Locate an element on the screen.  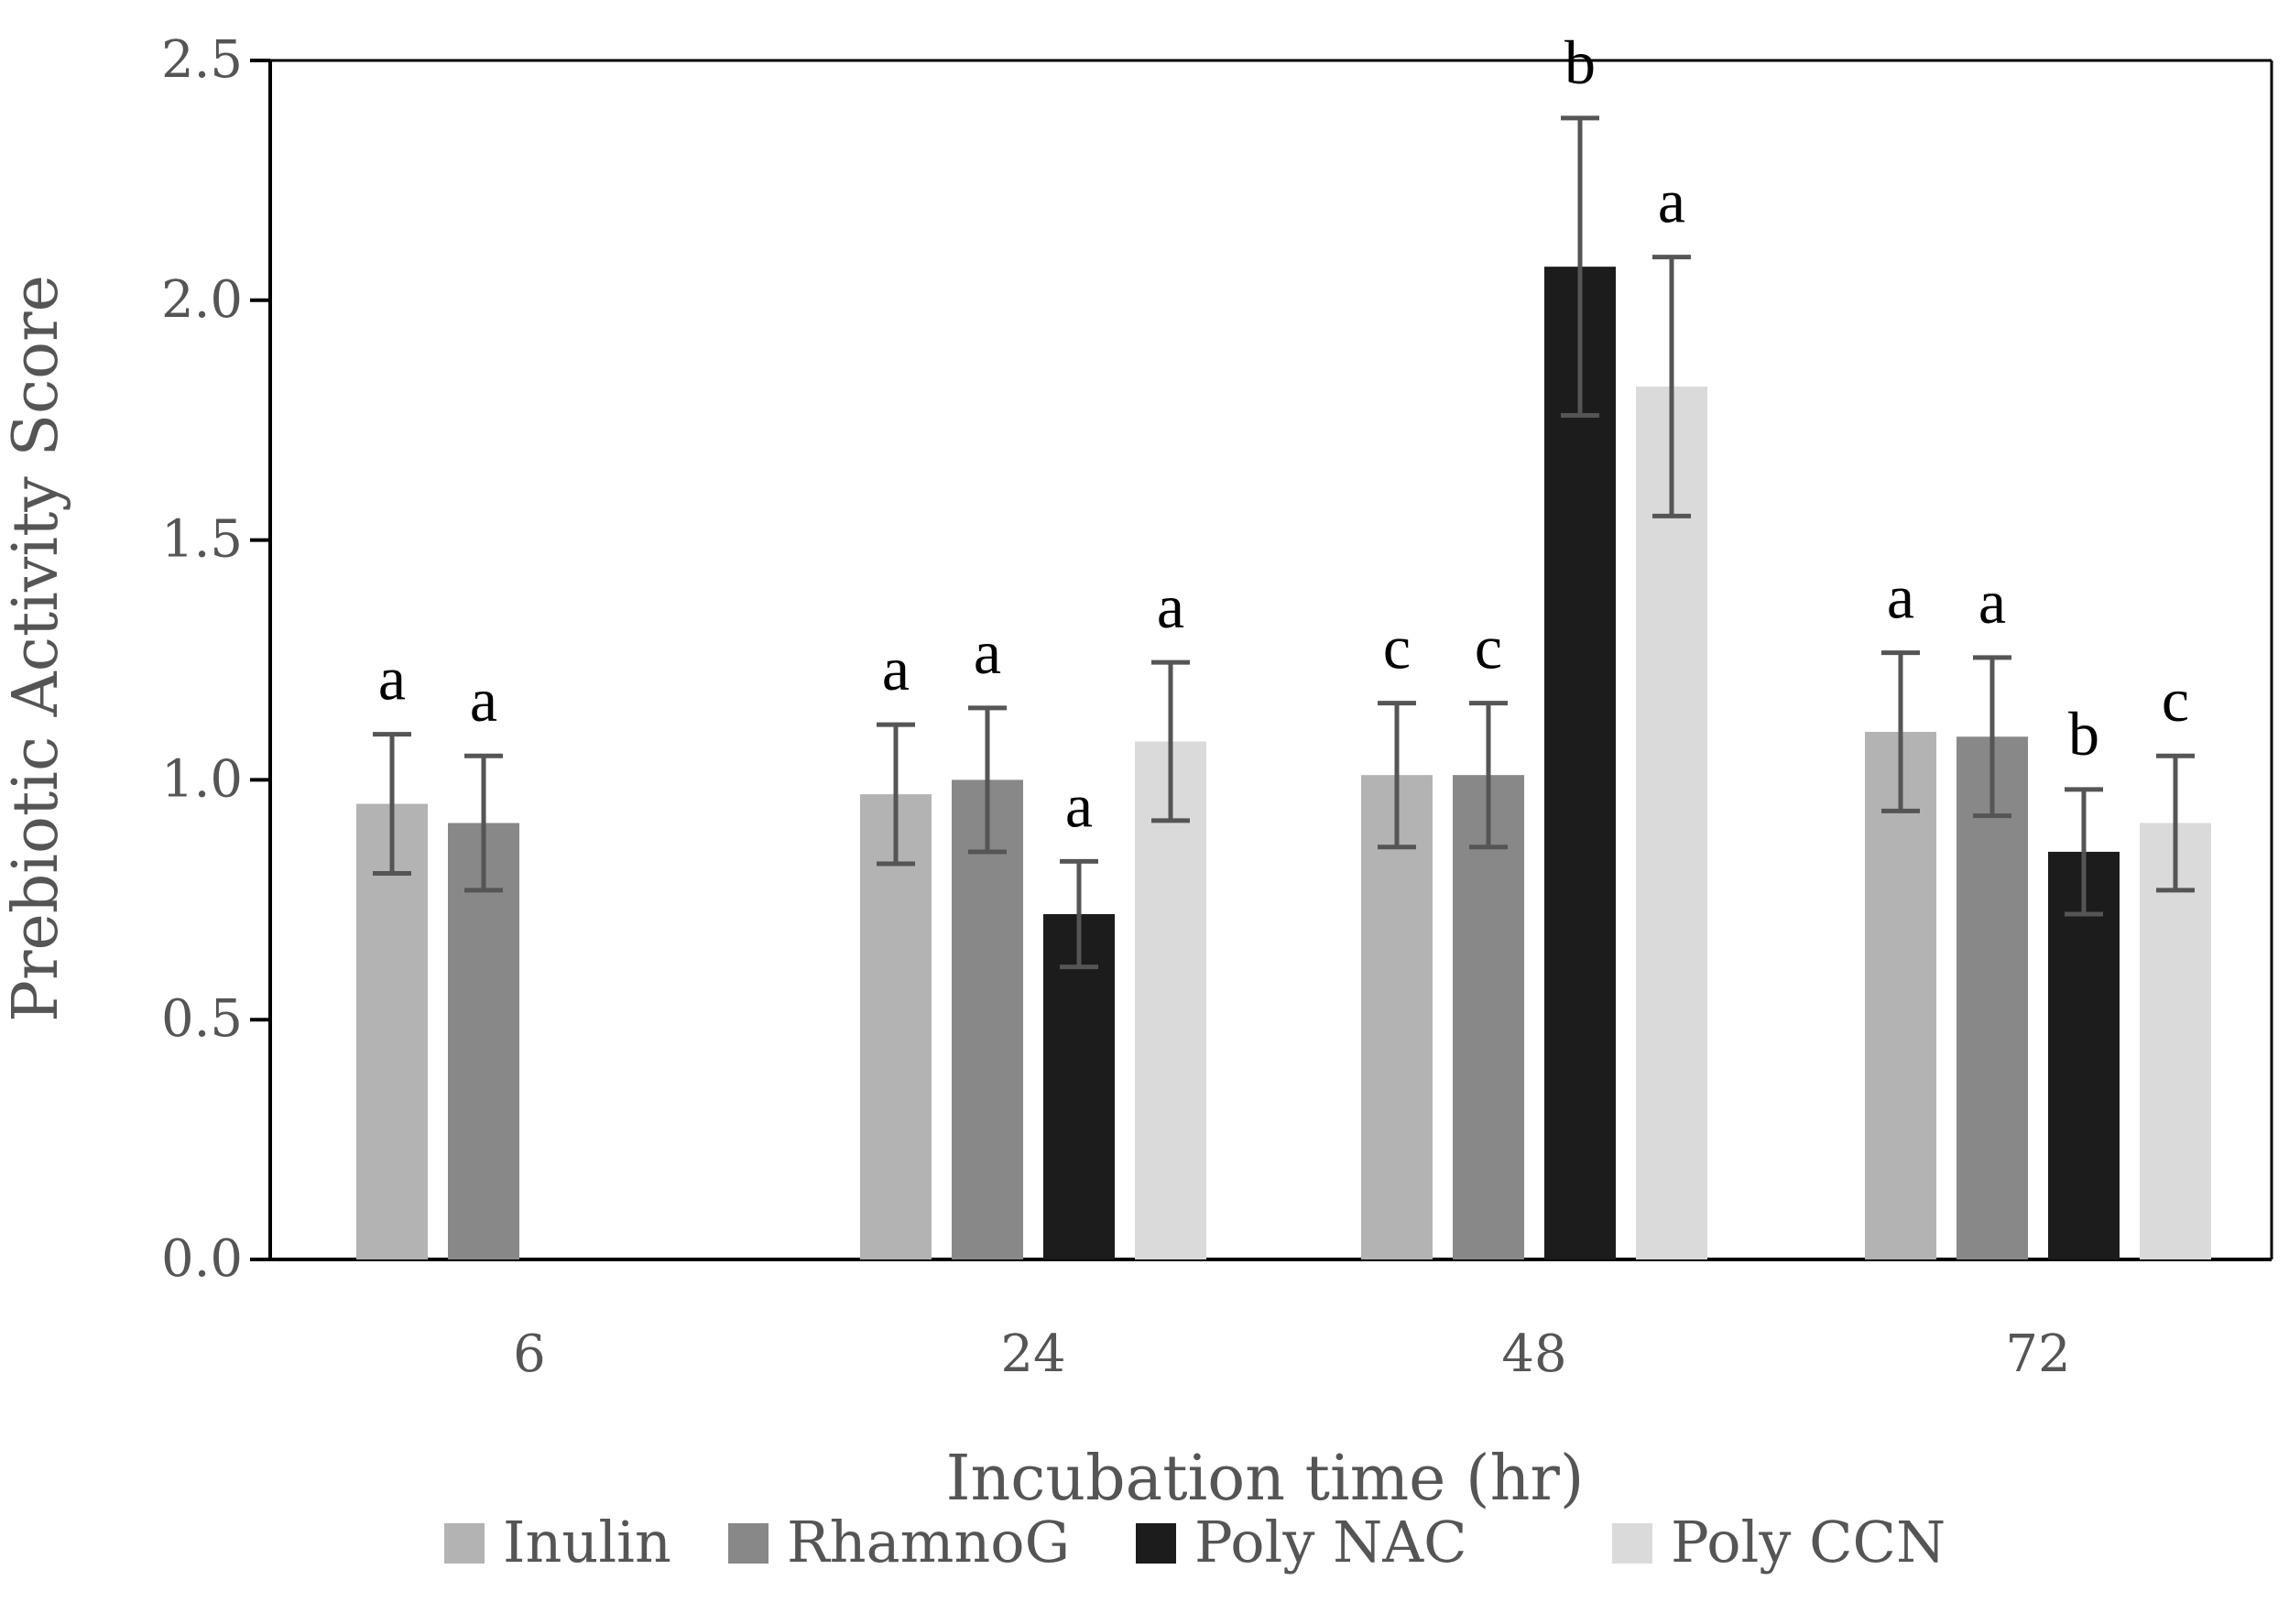
y-tick-label: 1.5 is located at coordinates (202, 540).